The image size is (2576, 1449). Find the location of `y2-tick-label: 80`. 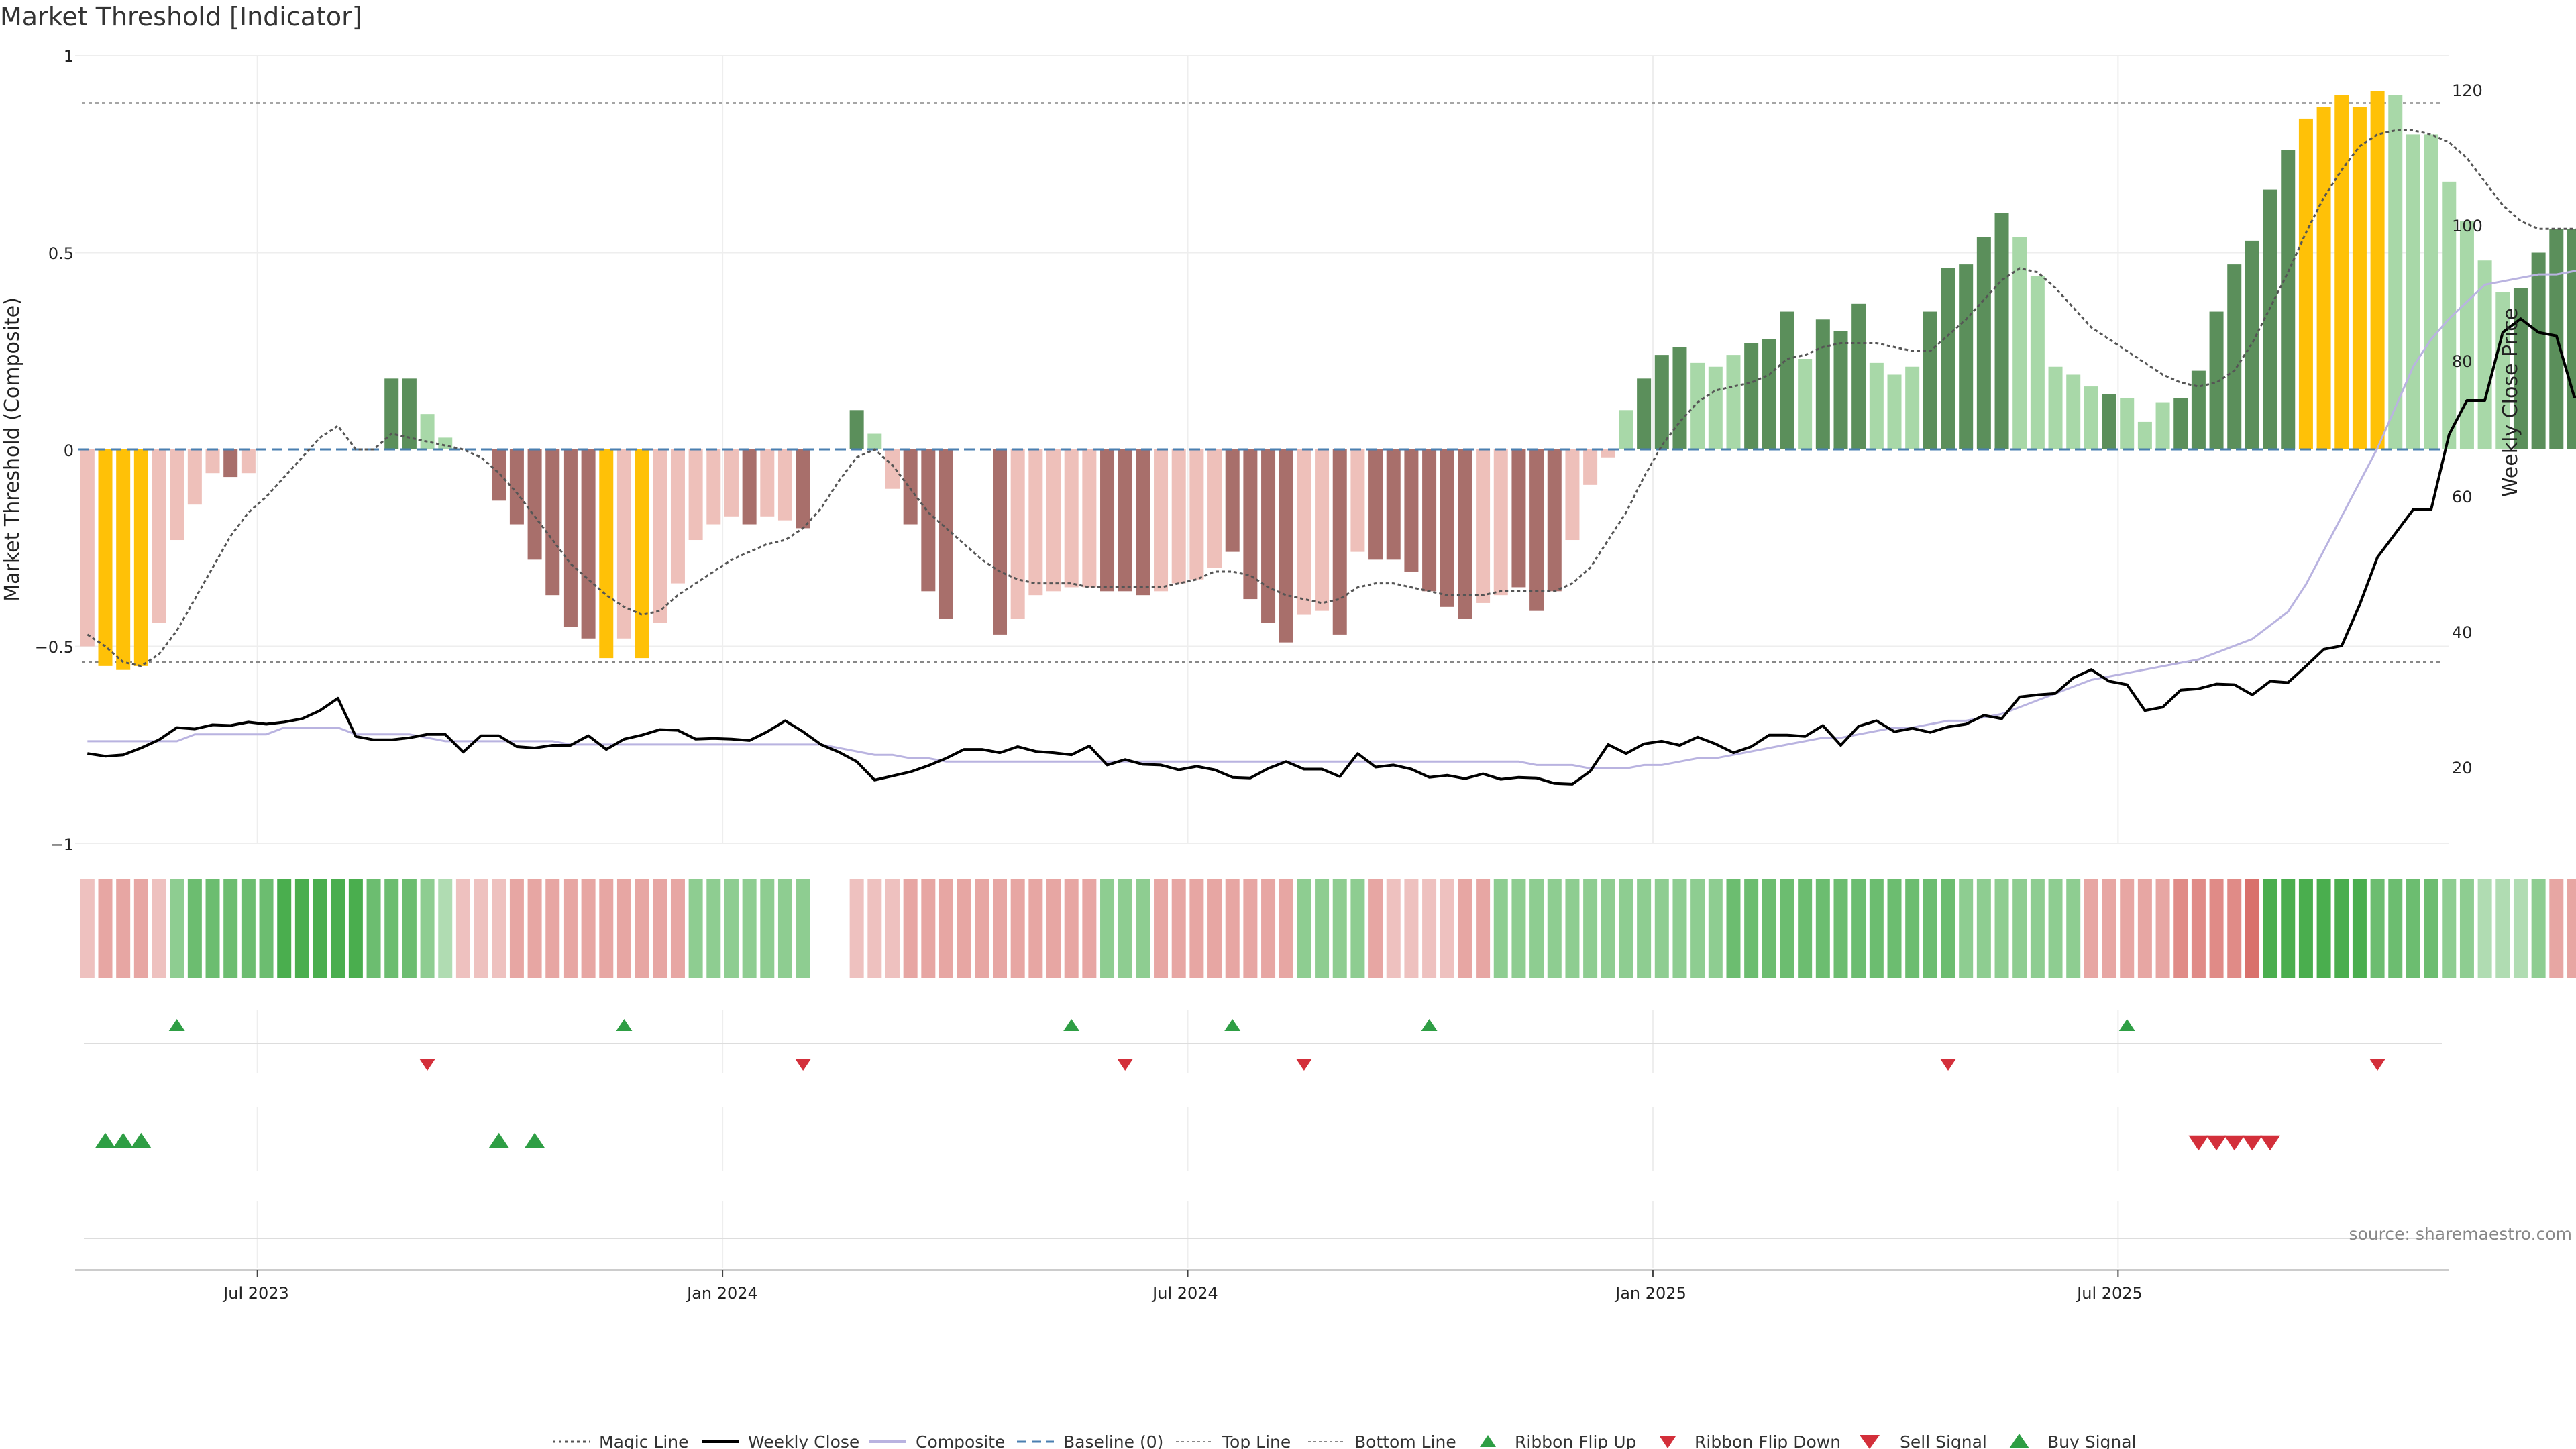

y2-tick-label: 80 is located at coordinates (2462, 361).